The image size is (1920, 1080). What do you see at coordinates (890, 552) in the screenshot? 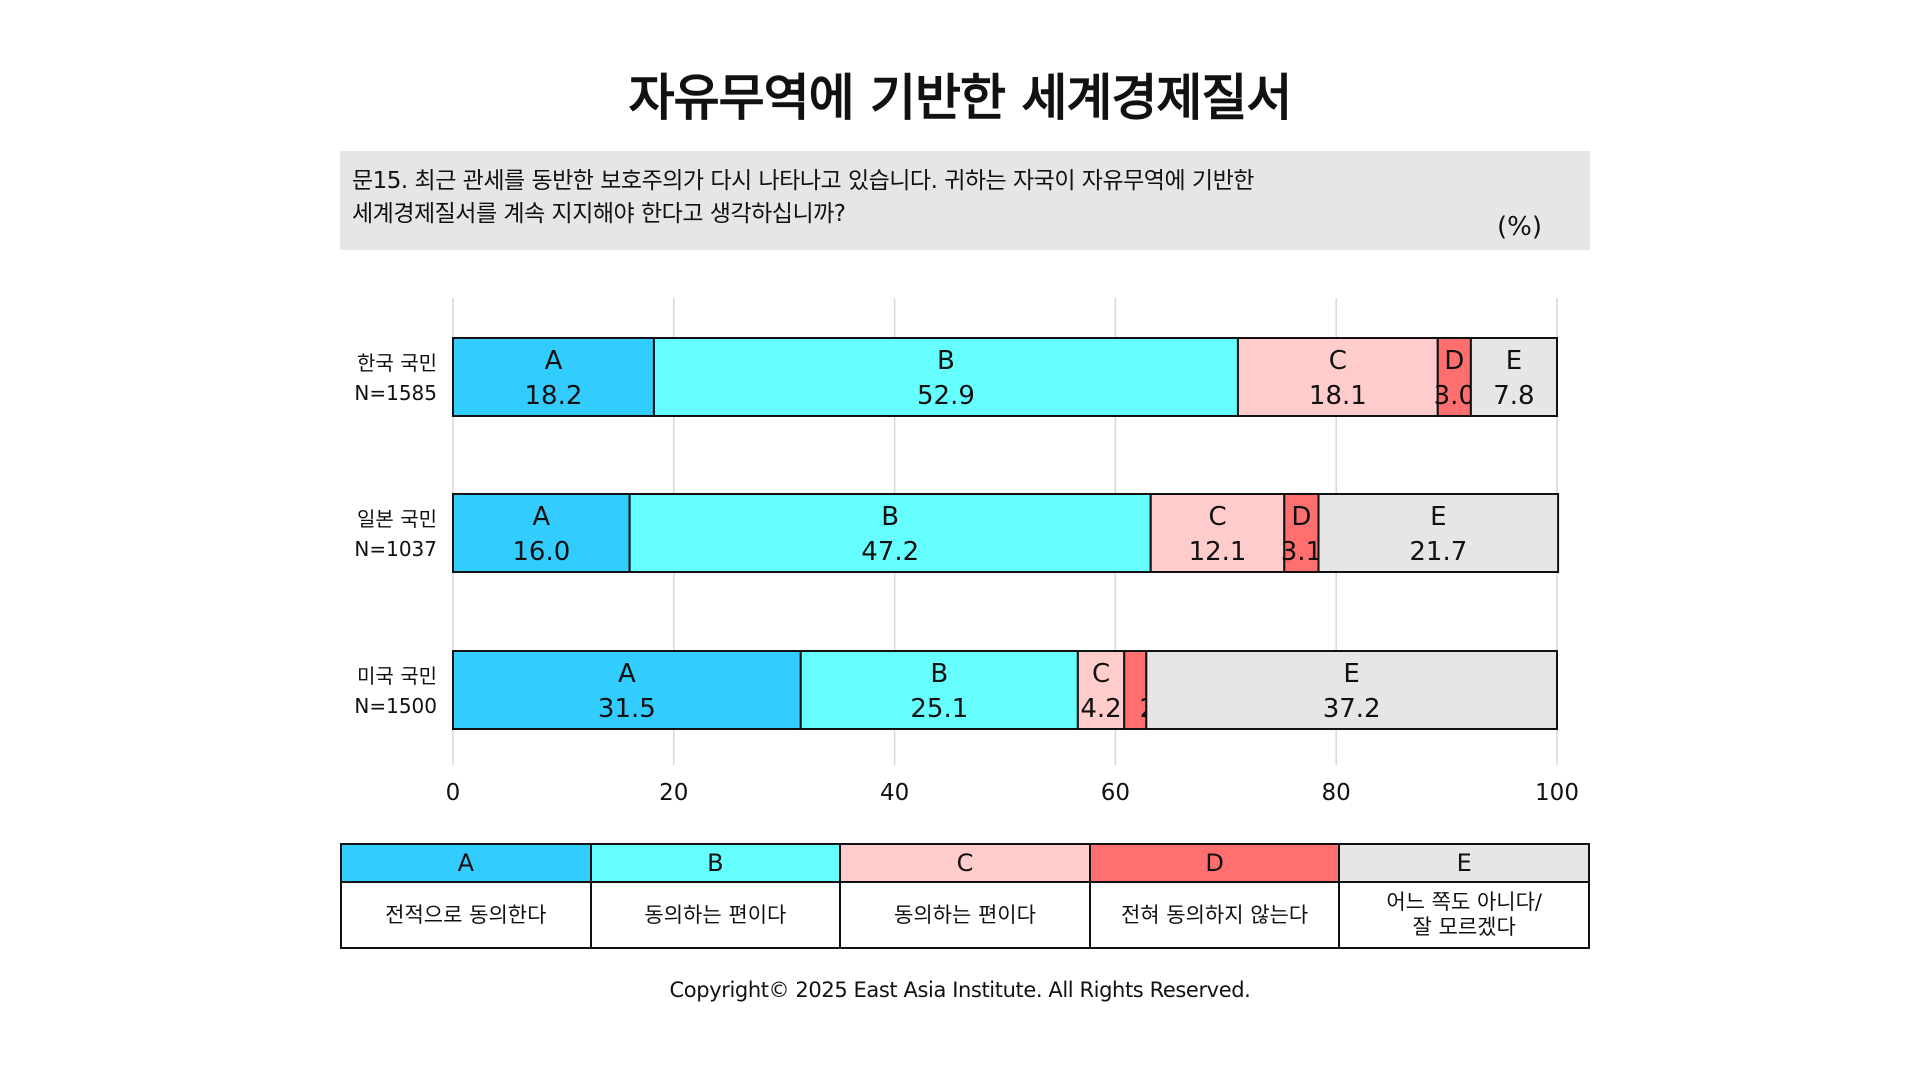
I see `bar-value-label-B-1: 47.2` at bounding box center [890, 552].